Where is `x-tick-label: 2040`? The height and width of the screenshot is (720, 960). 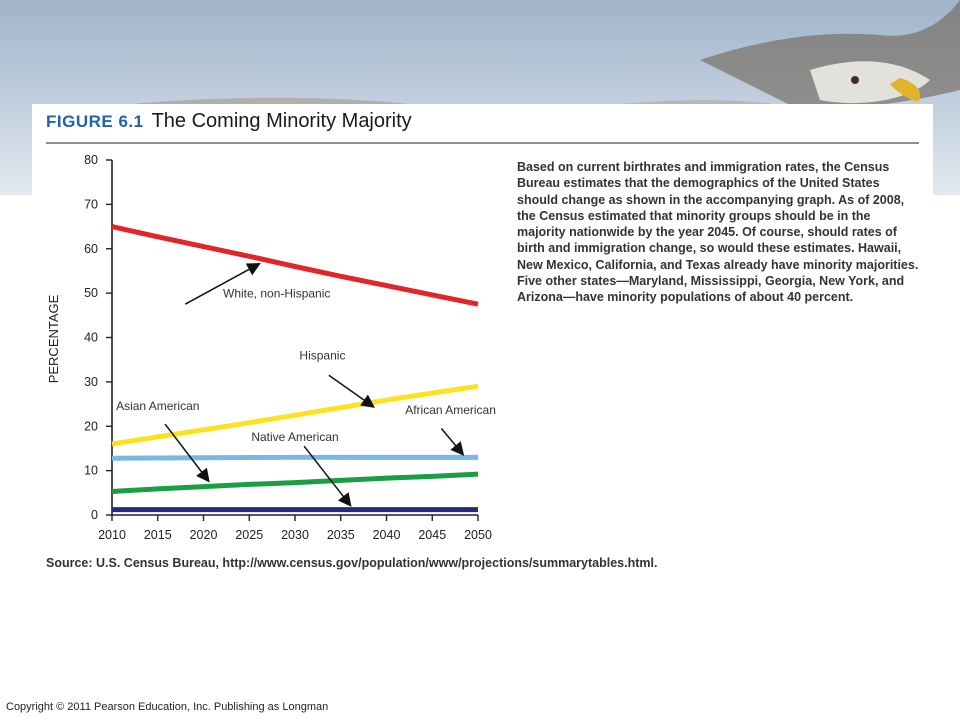
x-tick-label: 2040 is located at coordinates (387, 535).